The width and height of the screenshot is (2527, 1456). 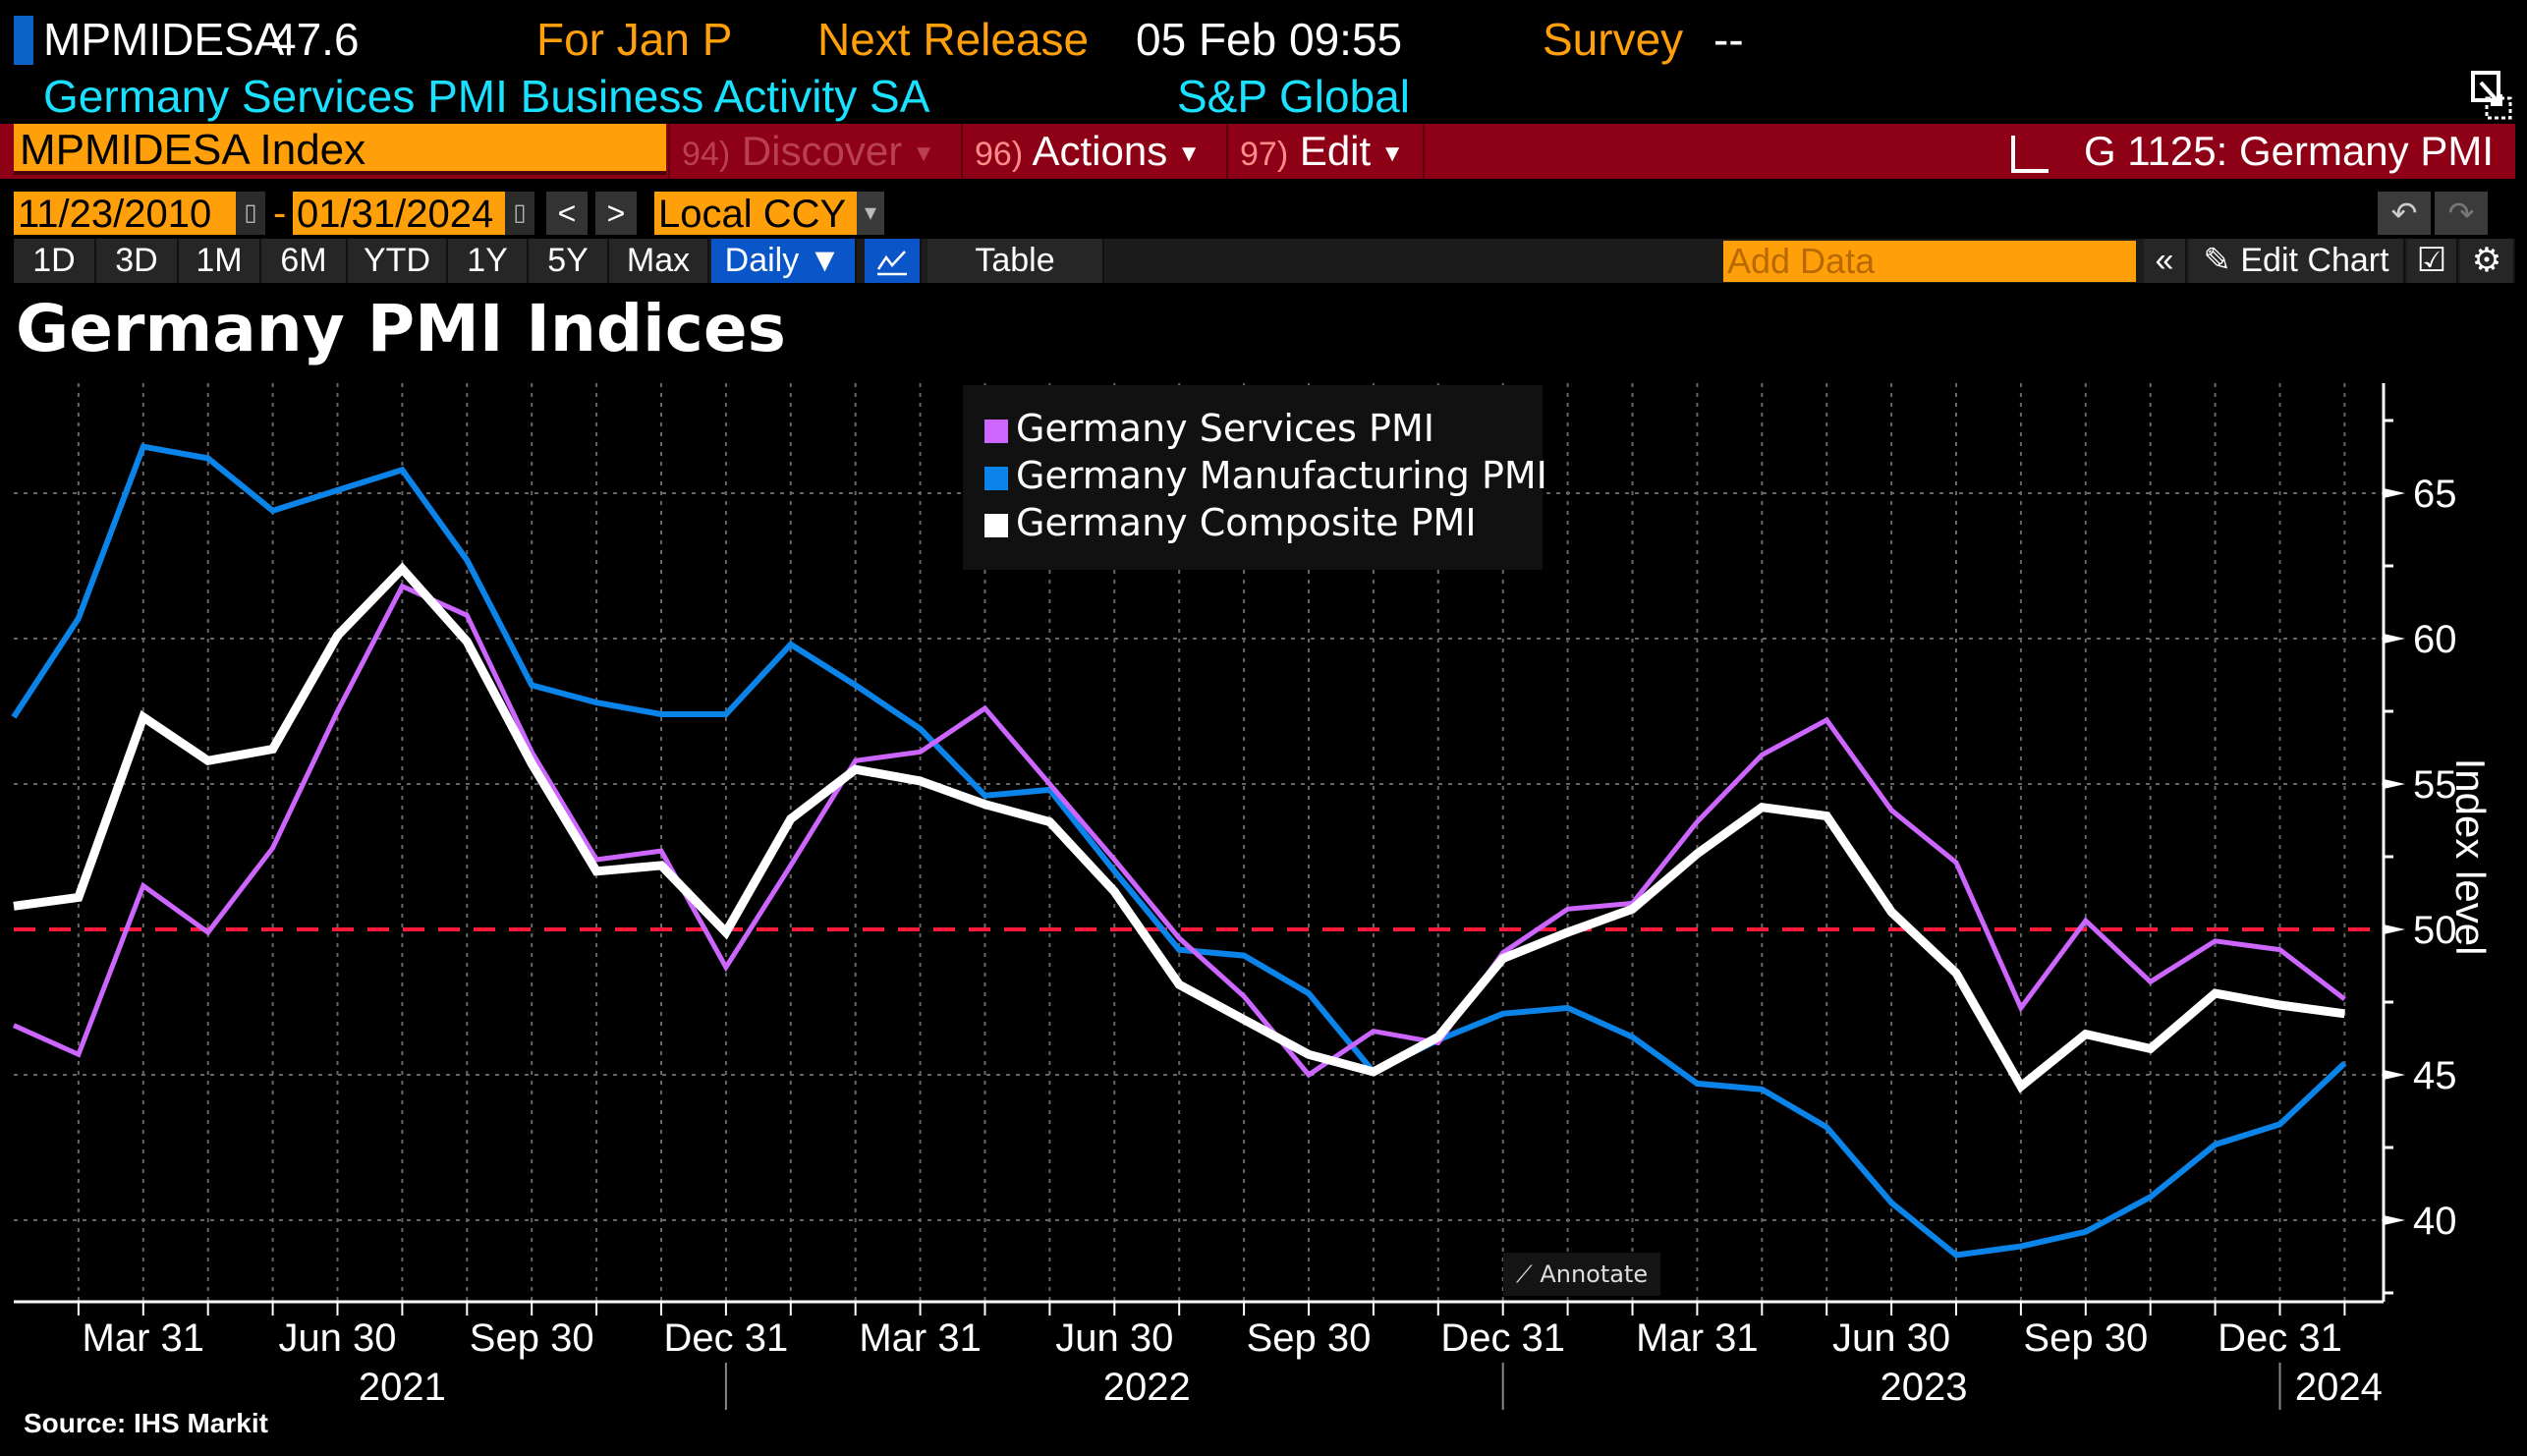 What do you see at coordinates (315, 39) in the screenshot?
I see `last-value: 47.6` at bounding box center [315, 39].